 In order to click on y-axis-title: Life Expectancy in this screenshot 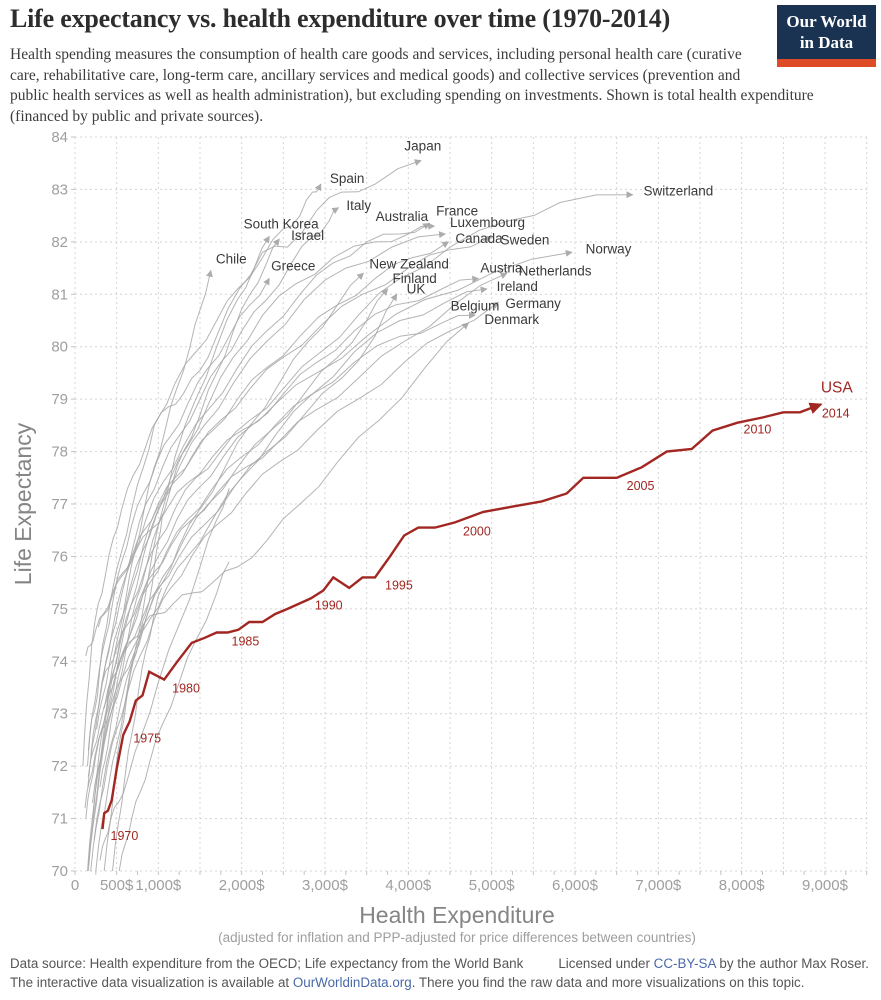, I will do `click(23, 503)`.